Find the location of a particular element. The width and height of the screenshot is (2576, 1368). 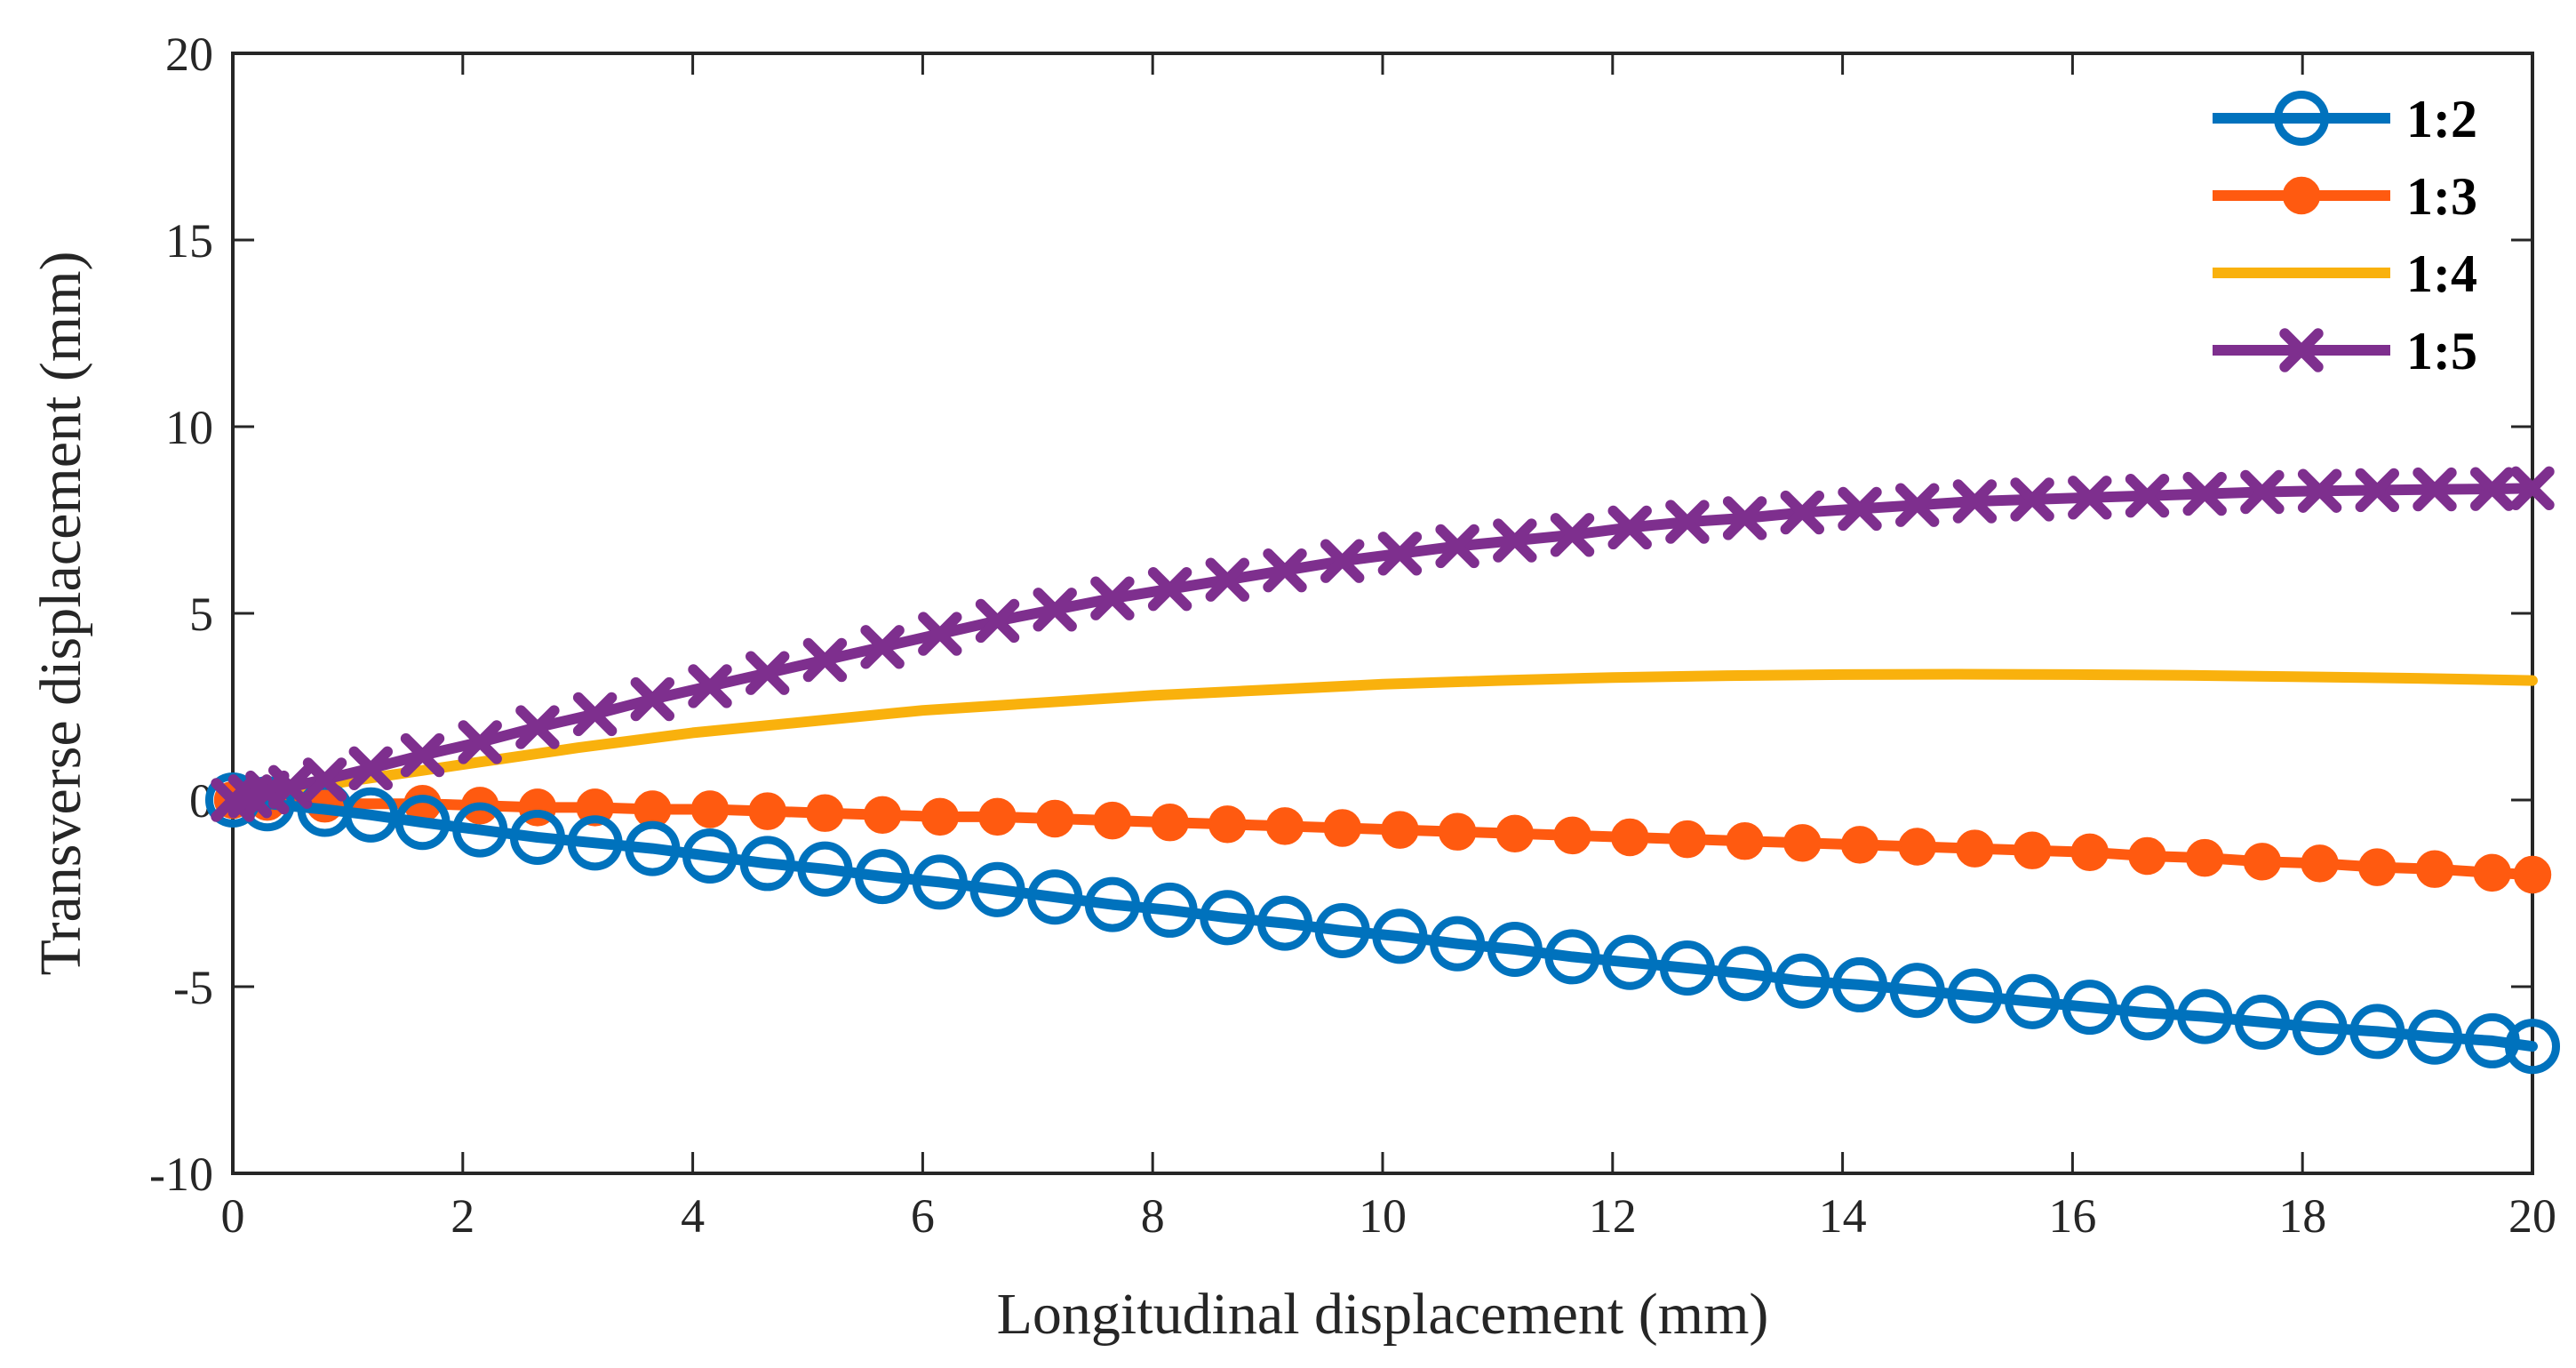

legend-entry: 1:2 is located at coordinates (2345, 119).